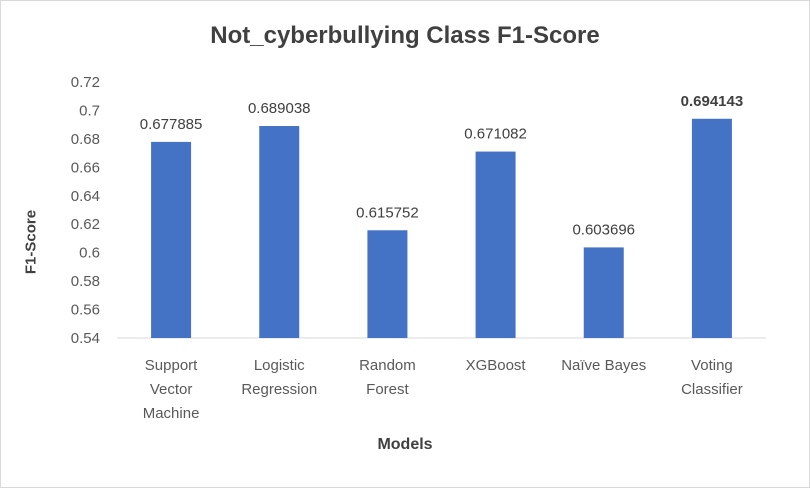 The width and height of the screenshot is (810, 488). Describe the element at coordinates (387, 212) in the screenshot. I see `data-label: 0.615752` at that location.